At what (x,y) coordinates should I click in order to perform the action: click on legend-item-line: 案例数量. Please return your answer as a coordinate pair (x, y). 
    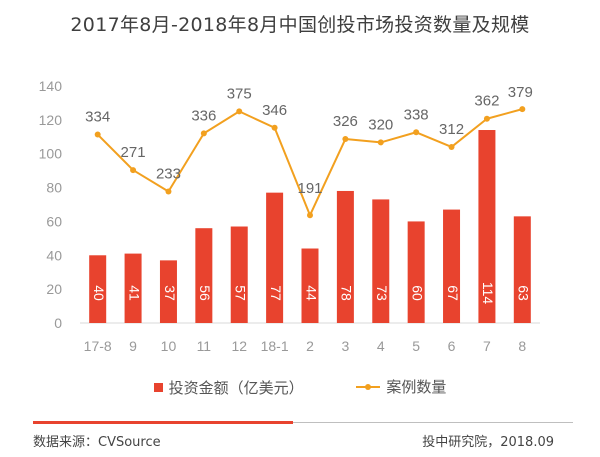
    Looking at the image, I should click on (401, 386).